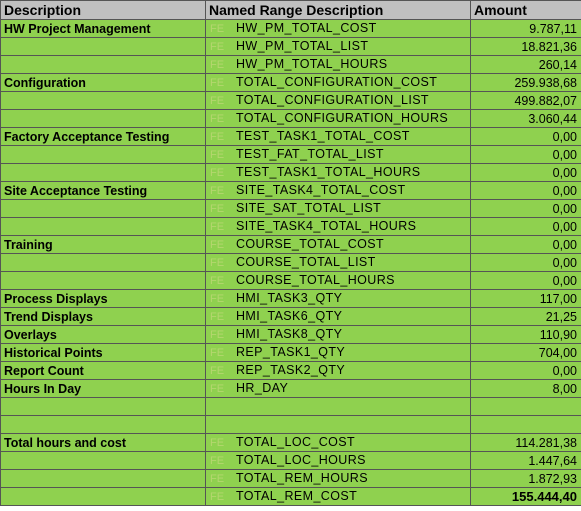 This screenshot has width=581, height=511. What do you see at coordinates (338, 352) in the screenshot?
I see `named-range-cell: FE REP_TASK1_QTY` at bounding box center [338, 352].